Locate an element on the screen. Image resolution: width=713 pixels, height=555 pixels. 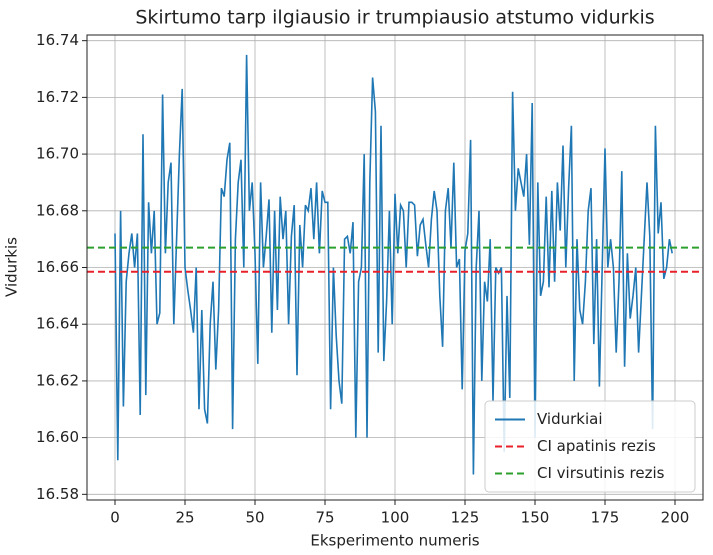
legend-label: CI virsutinis rezis is located at coordinates (601, 473).